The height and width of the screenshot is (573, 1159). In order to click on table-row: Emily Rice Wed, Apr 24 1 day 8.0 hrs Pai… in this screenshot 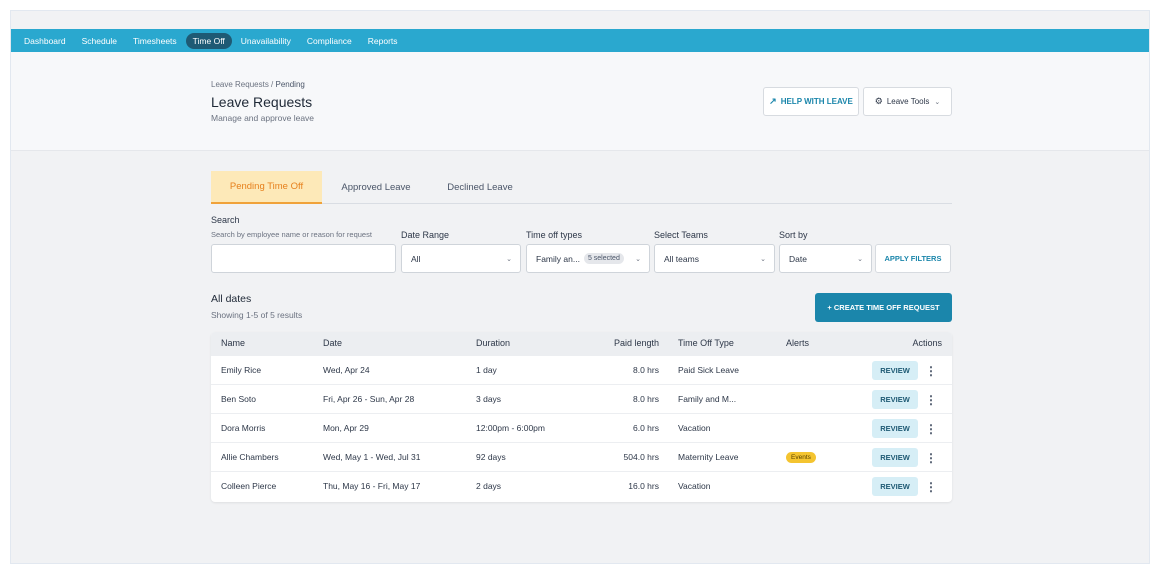, I will do `click(581, 369)`.